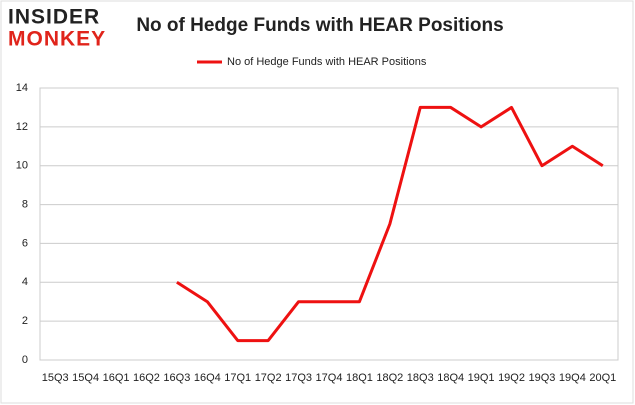 Image resolution: width=635 pixels, height=405 pixels. Describe the element at coordinates (22, 166) in the screenshot. I see `y-tick-label: 10` at that location.